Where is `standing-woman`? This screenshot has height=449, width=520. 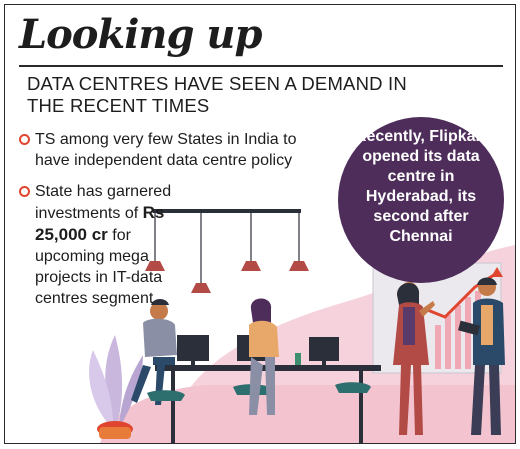
standing-woman is located at coordinates (414, 358).